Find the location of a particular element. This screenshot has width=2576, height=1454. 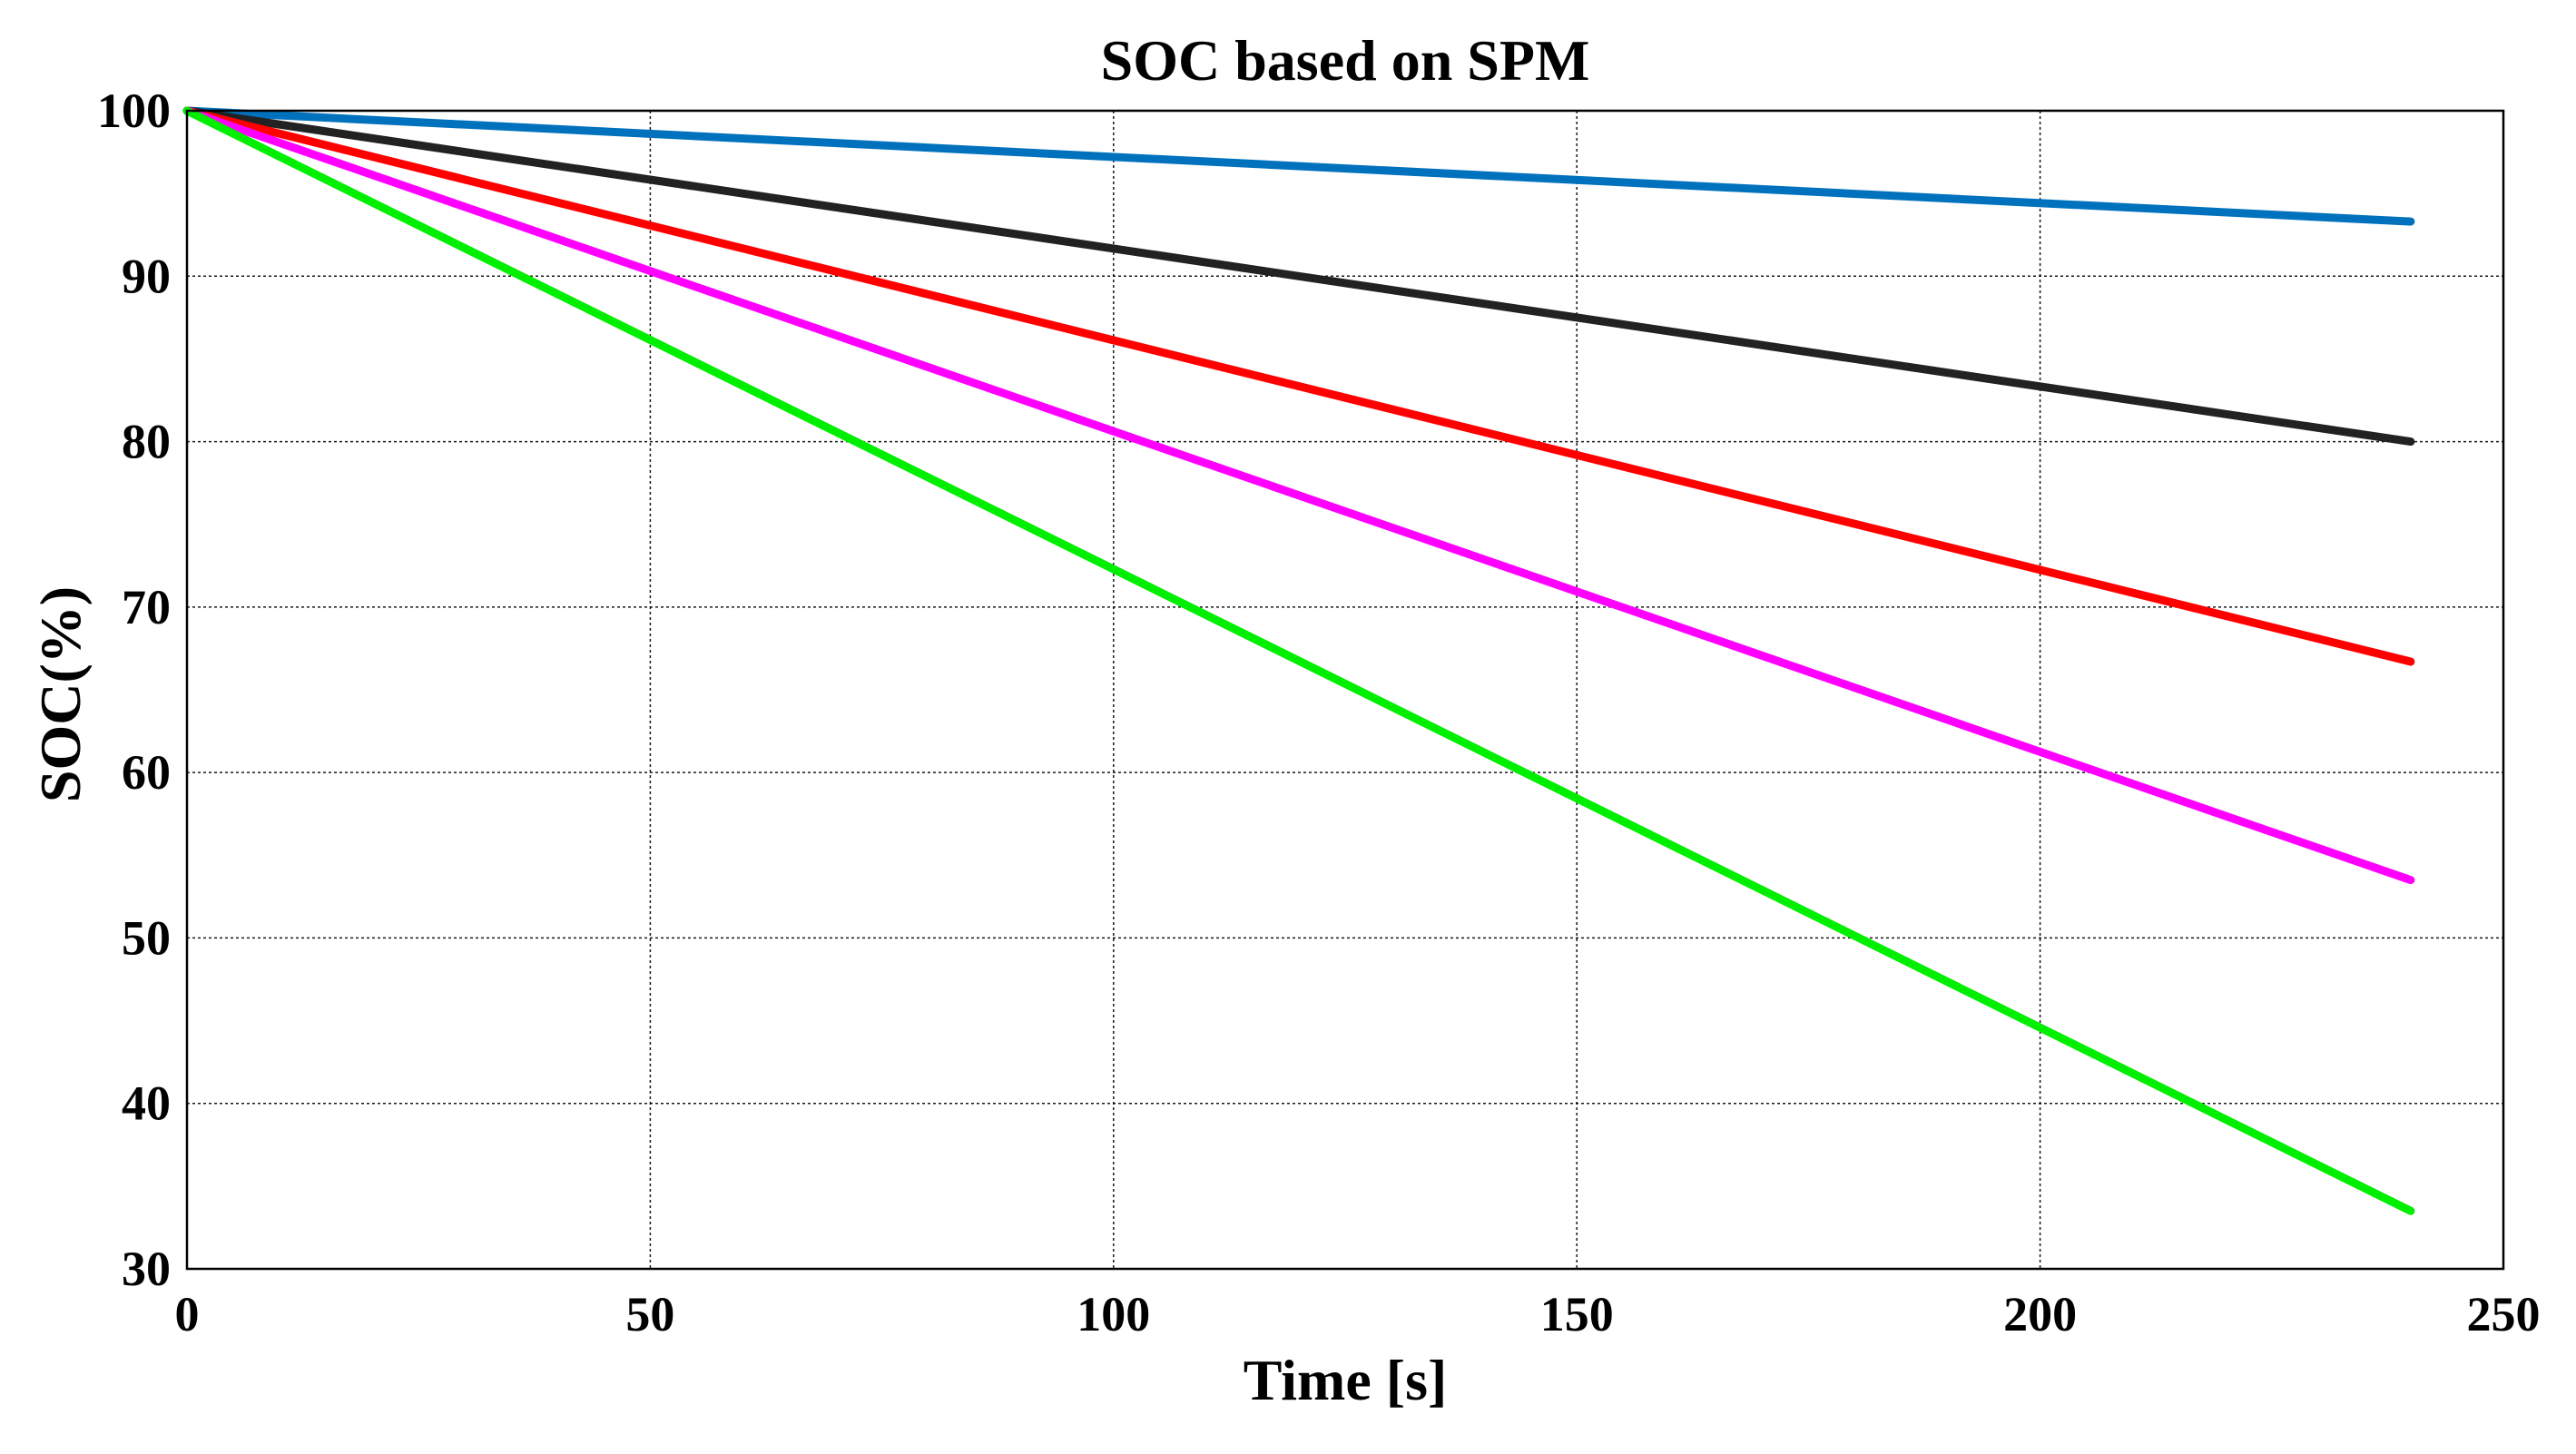

x-tick-label-150: 150 is located at coordinates (1577, 1314).